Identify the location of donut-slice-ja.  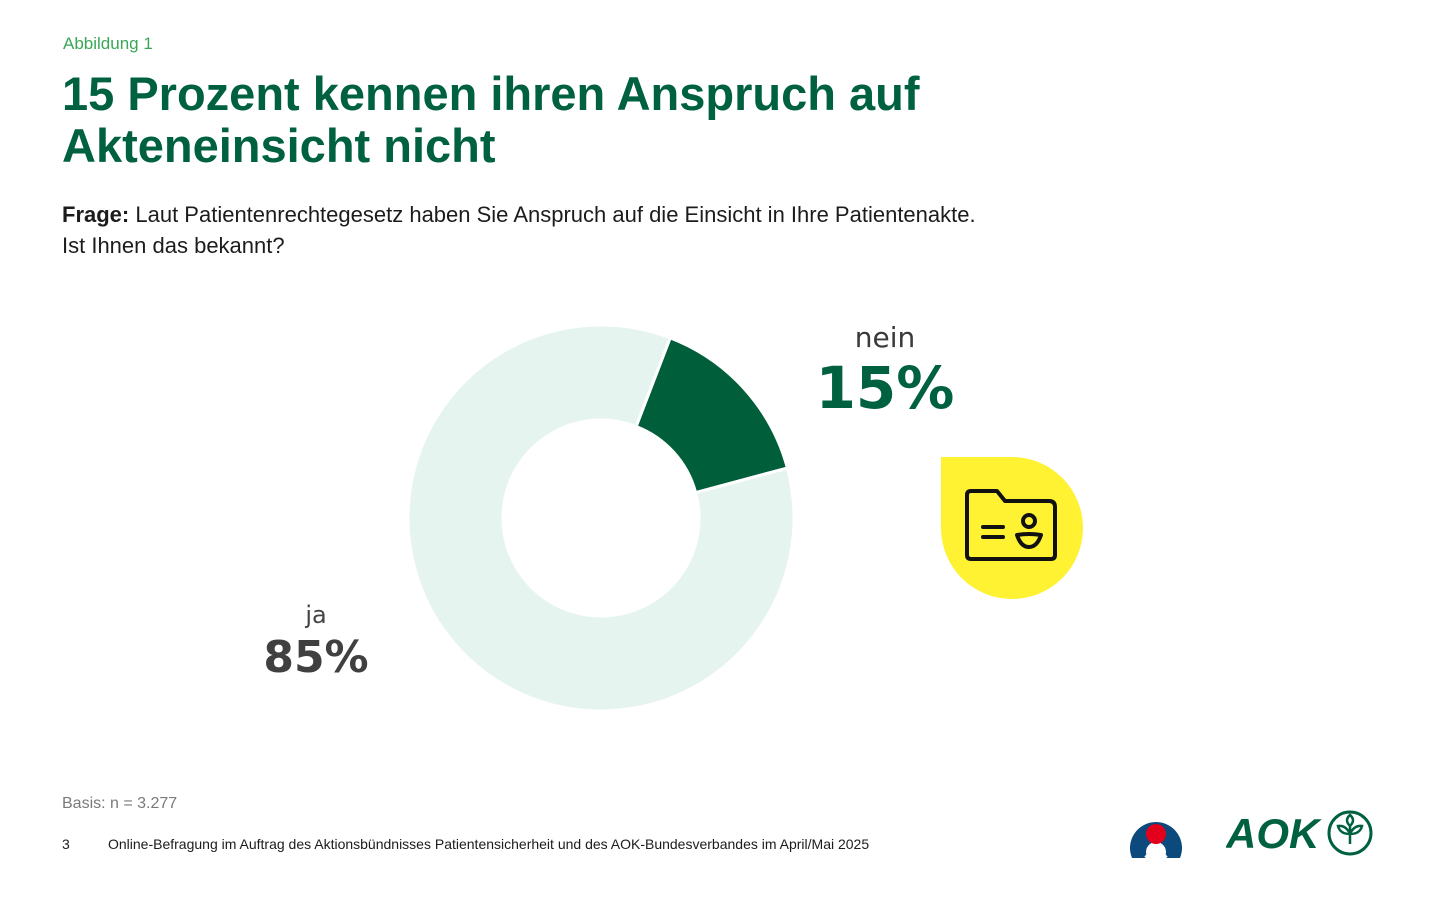
(601, 518).